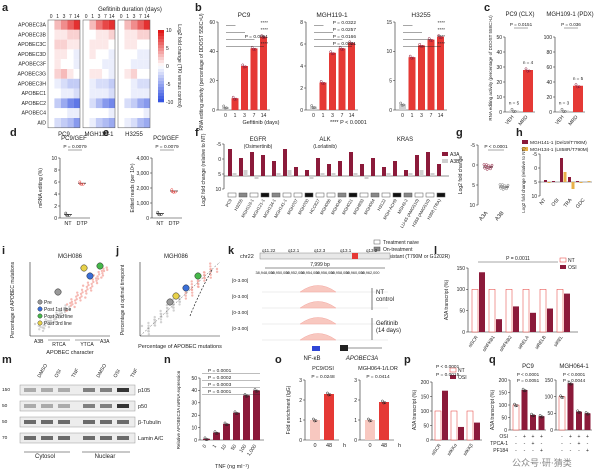  I want to click on l-x-tick-label: siRELA, so click(523, 342).